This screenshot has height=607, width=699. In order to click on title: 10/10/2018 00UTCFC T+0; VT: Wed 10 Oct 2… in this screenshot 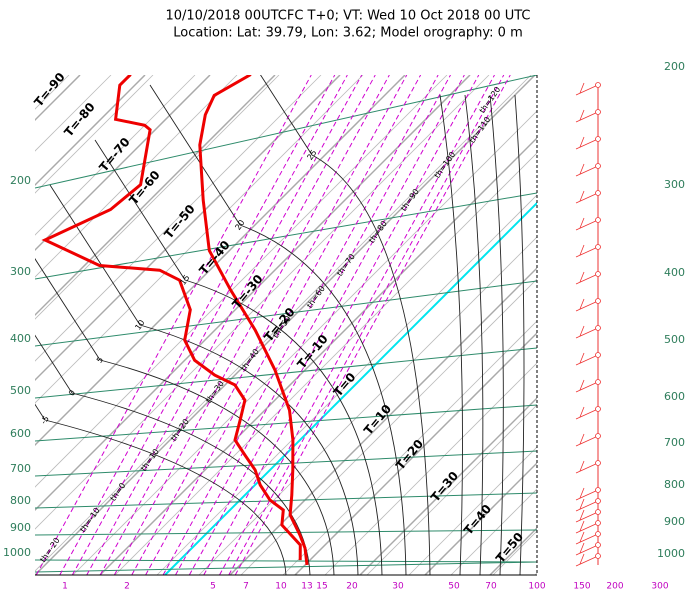, I will do `click(347, 16)`.